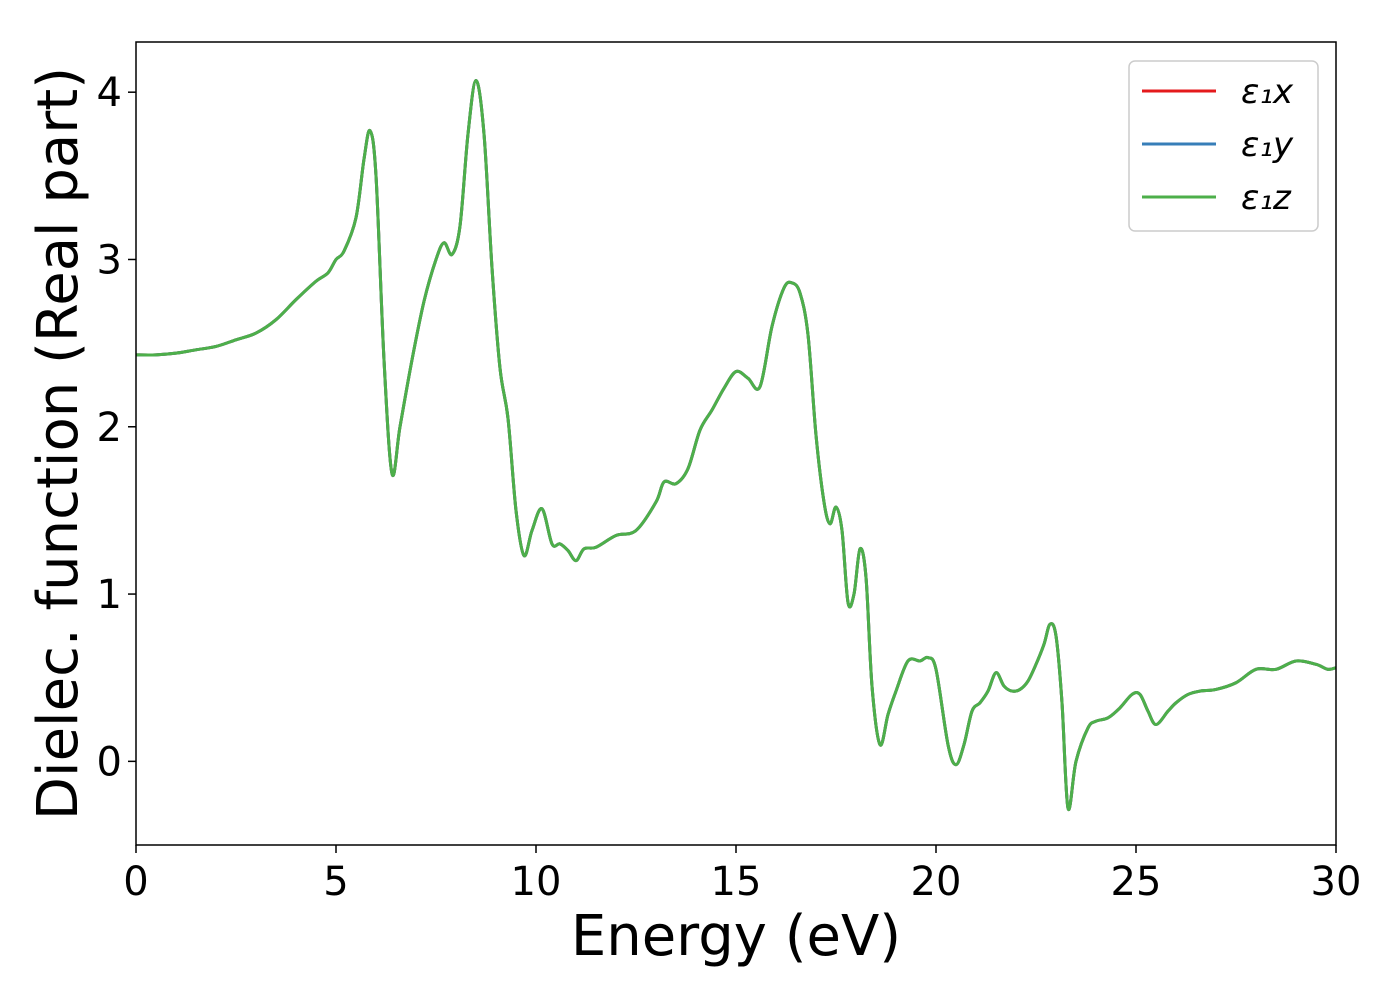 The height and width of the screenshot is (1000, 1400). What do you see at coordinates (109, 762) in the screenshot?
I see `y-tick-label-0: 0` at bounding box center [109, 762].